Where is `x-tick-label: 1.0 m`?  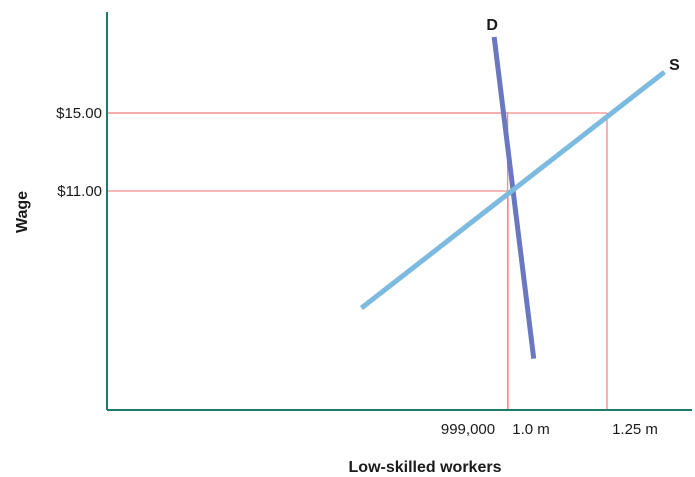
x-tick-label: 1.0 m is located at coordinates (531, 429).